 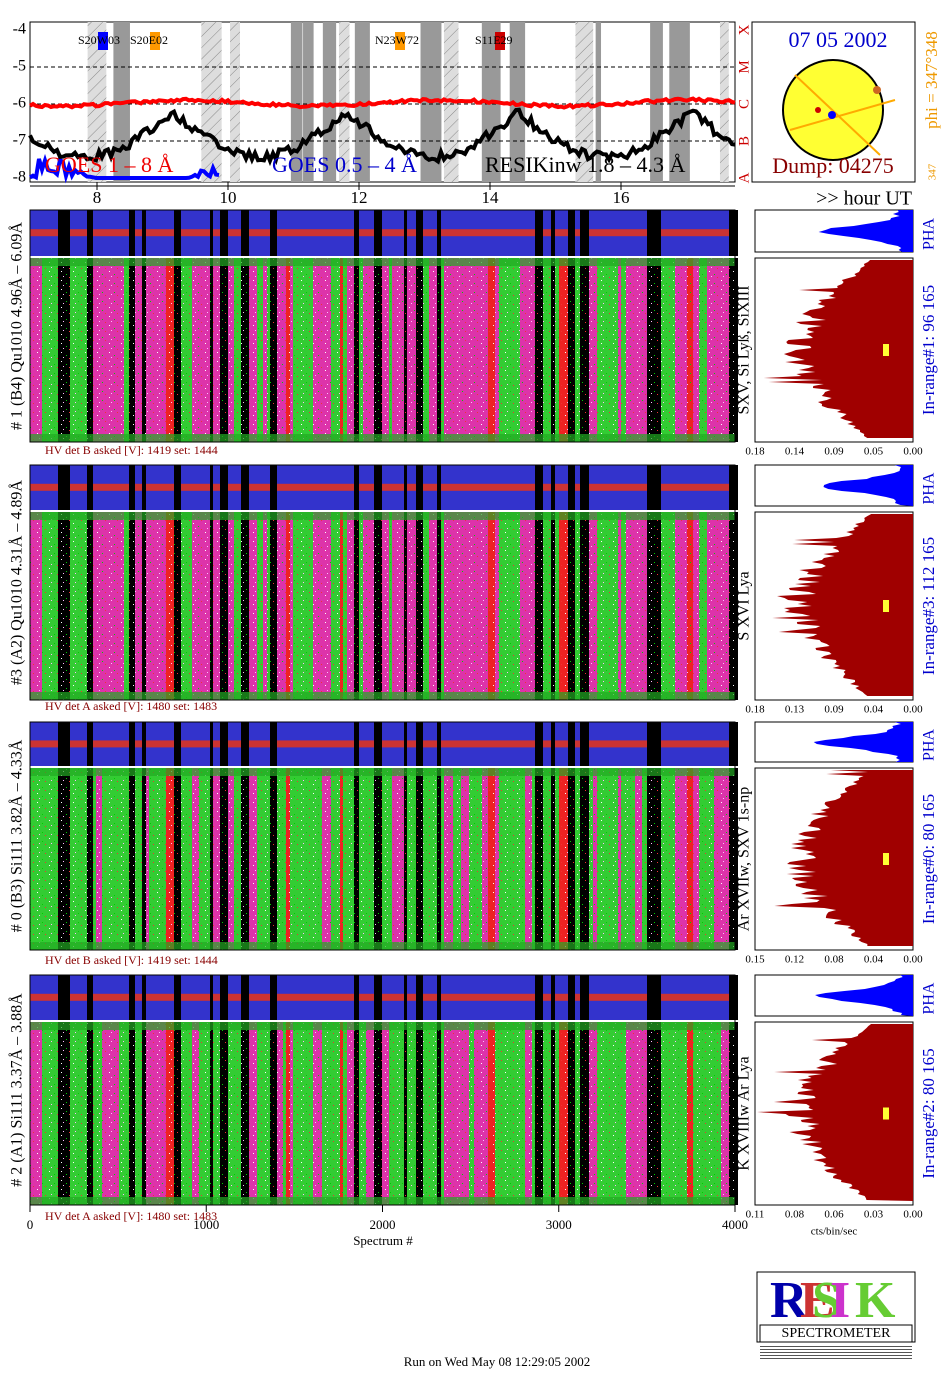 What do you see at coordinates (19, 103) in the screenshot?
I see `y-tick-label: -6` at bounding box center [19, 103].